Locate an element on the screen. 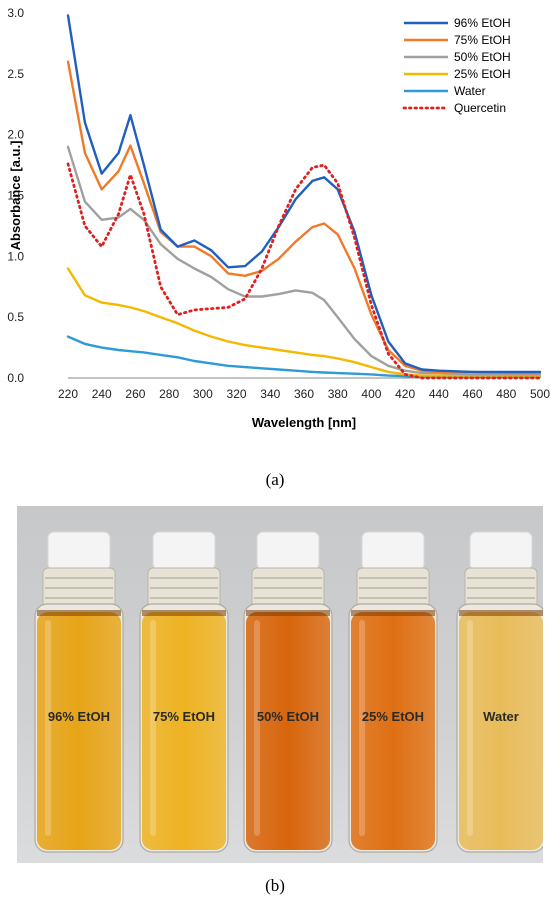  vial-50-etoh: 50% EtOH is located at coordinates (288, 692).